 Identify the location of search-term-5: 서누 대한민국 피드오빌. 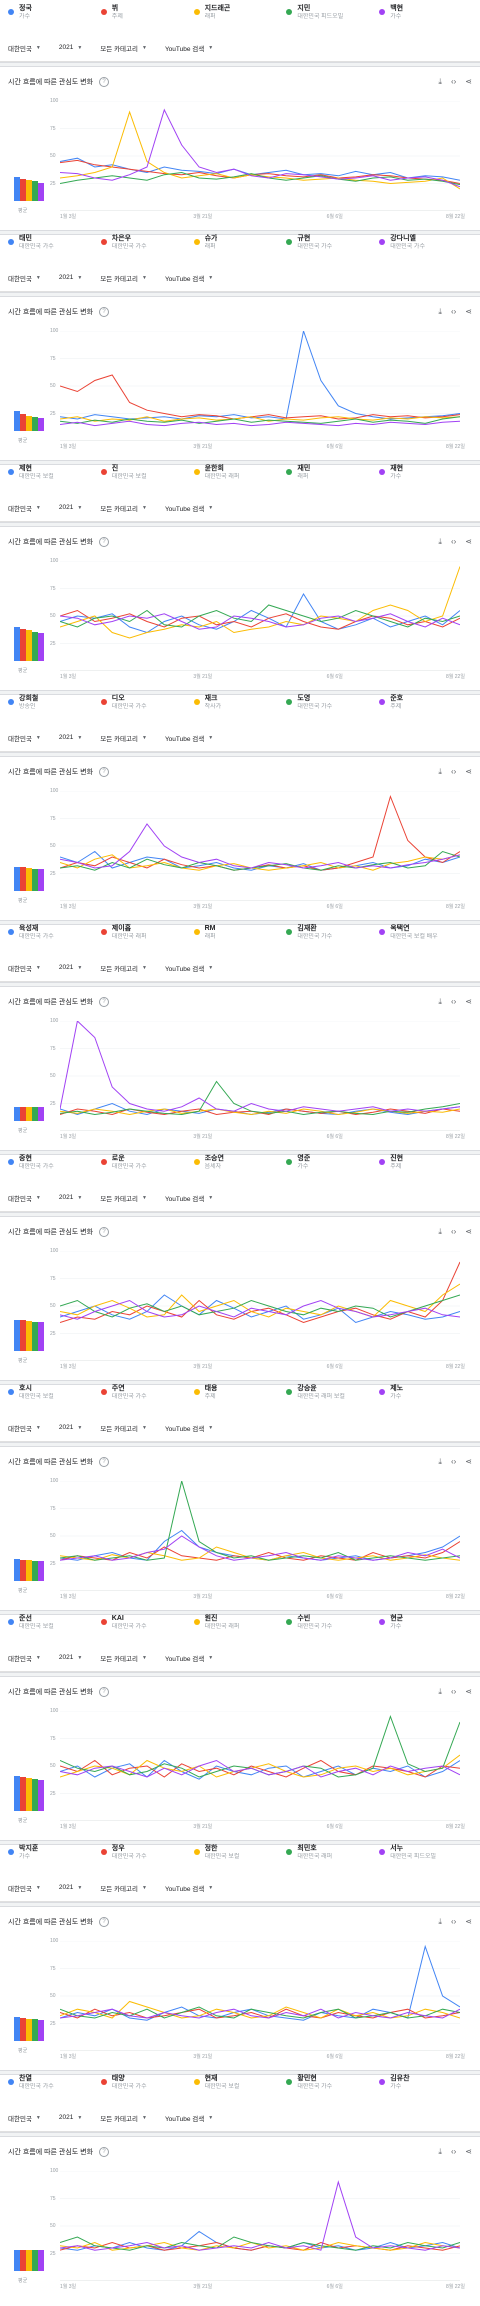
(425, 1859).